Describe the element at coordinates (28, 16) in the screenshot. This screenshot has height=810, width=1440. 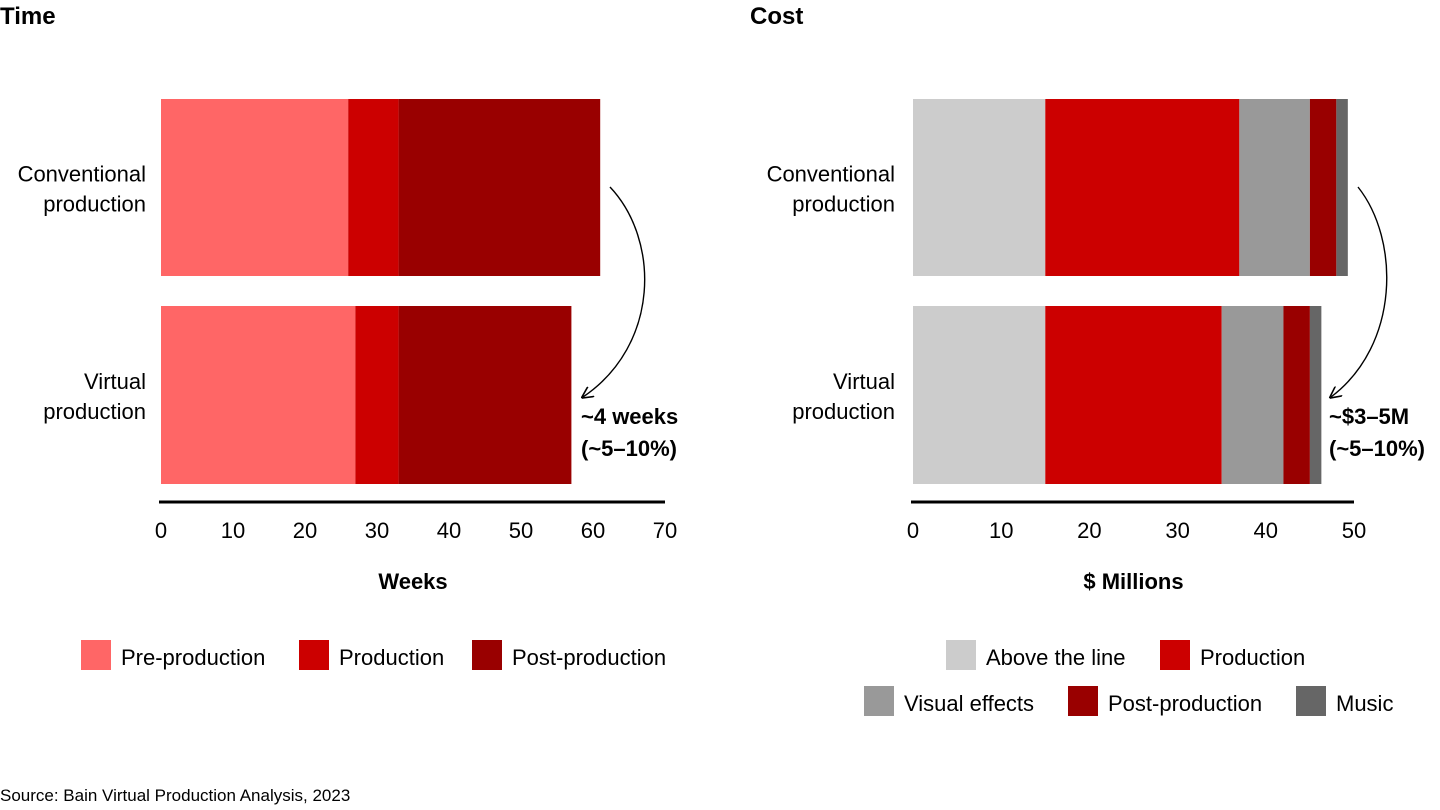
I see `chart-title: Time` at that location.